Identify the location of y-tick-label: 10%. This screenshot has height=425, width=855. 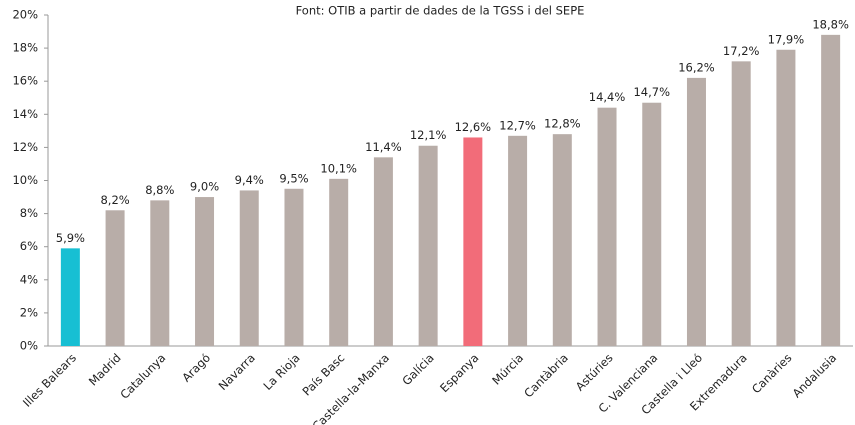
(25, 180).